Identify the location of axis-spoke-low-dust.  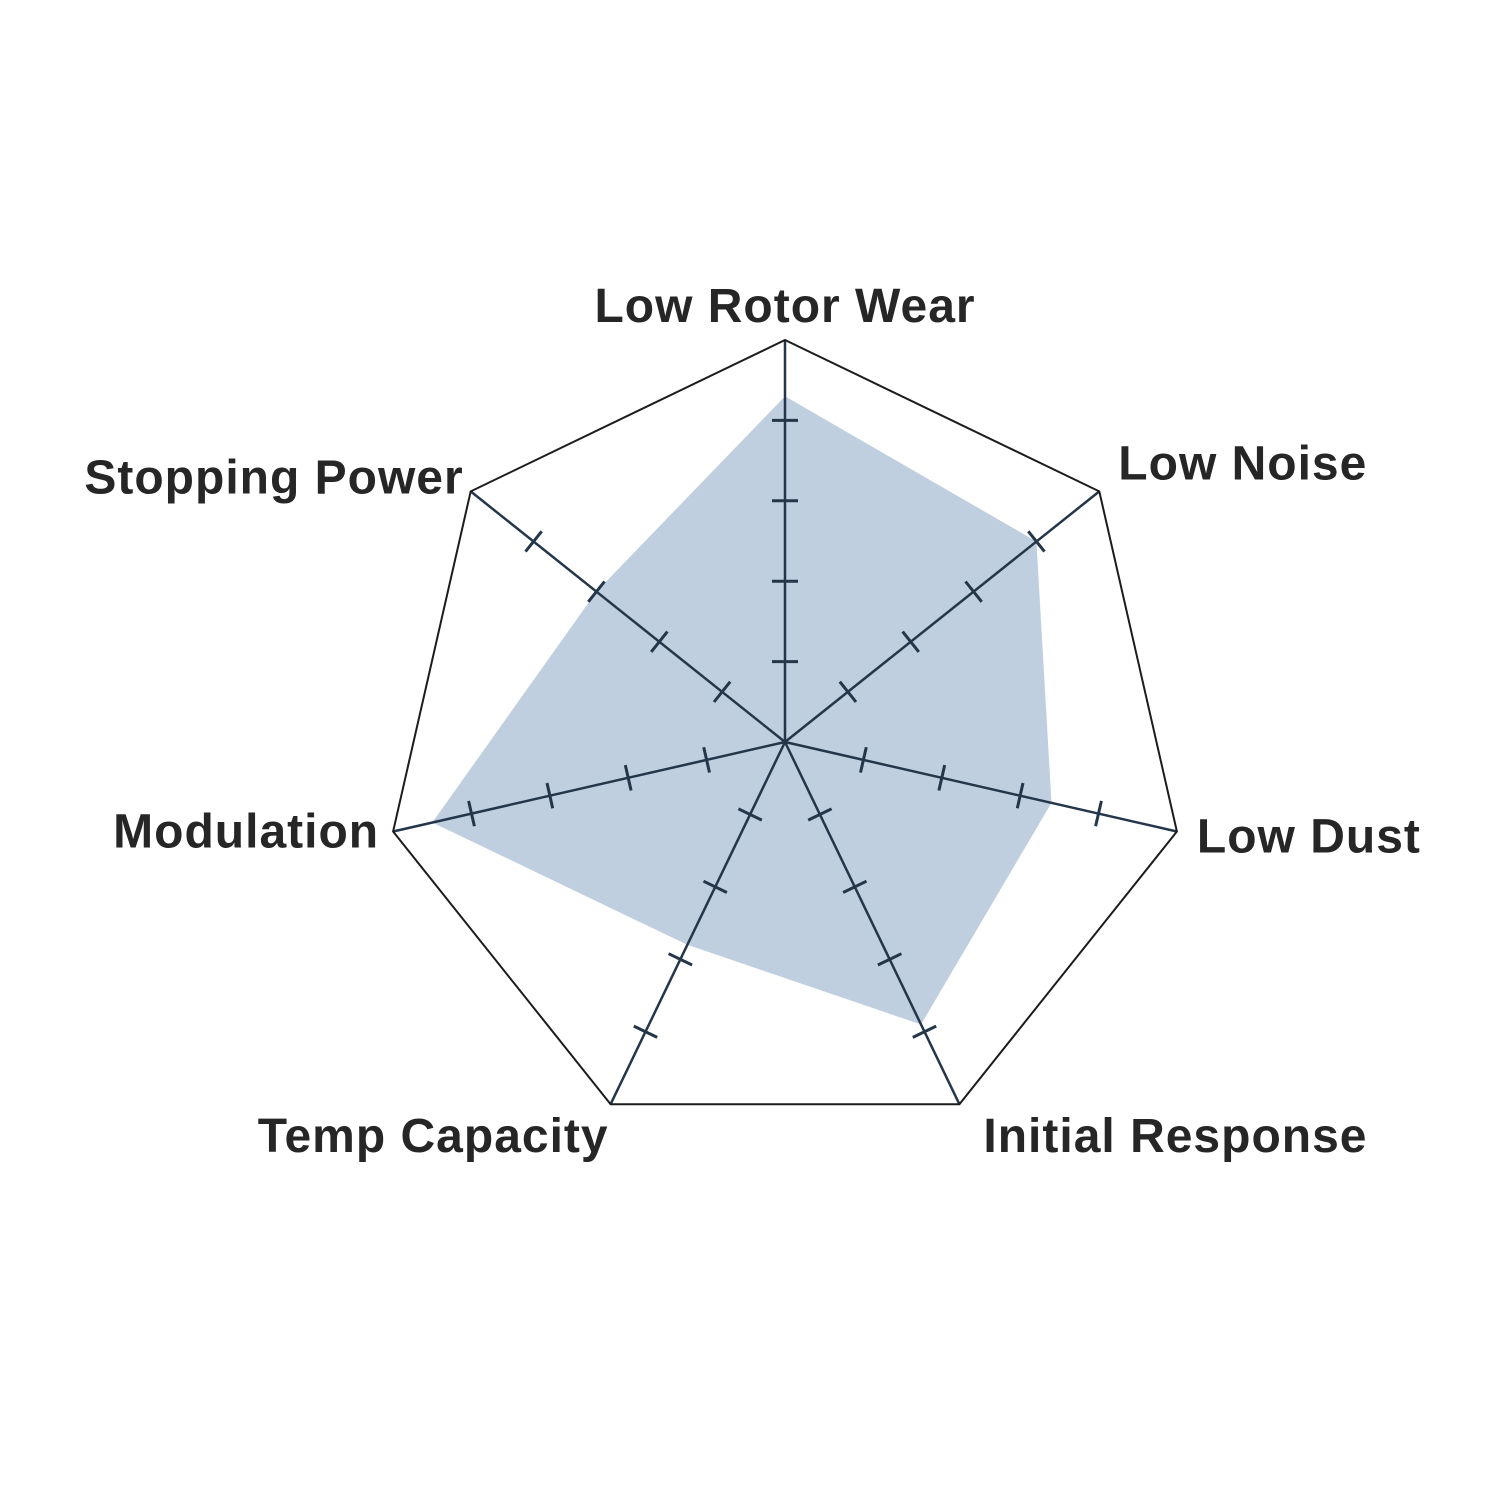
(981, 786).